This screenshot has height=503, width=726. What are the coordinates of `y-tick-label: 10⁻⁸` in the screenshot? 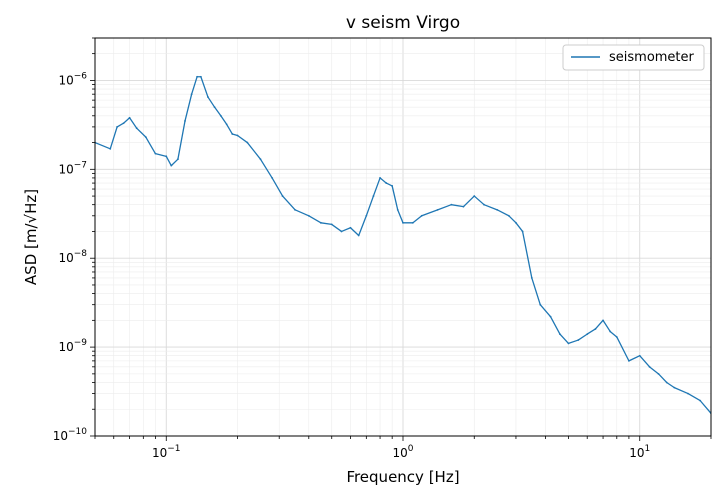 It's located at (72, 257).